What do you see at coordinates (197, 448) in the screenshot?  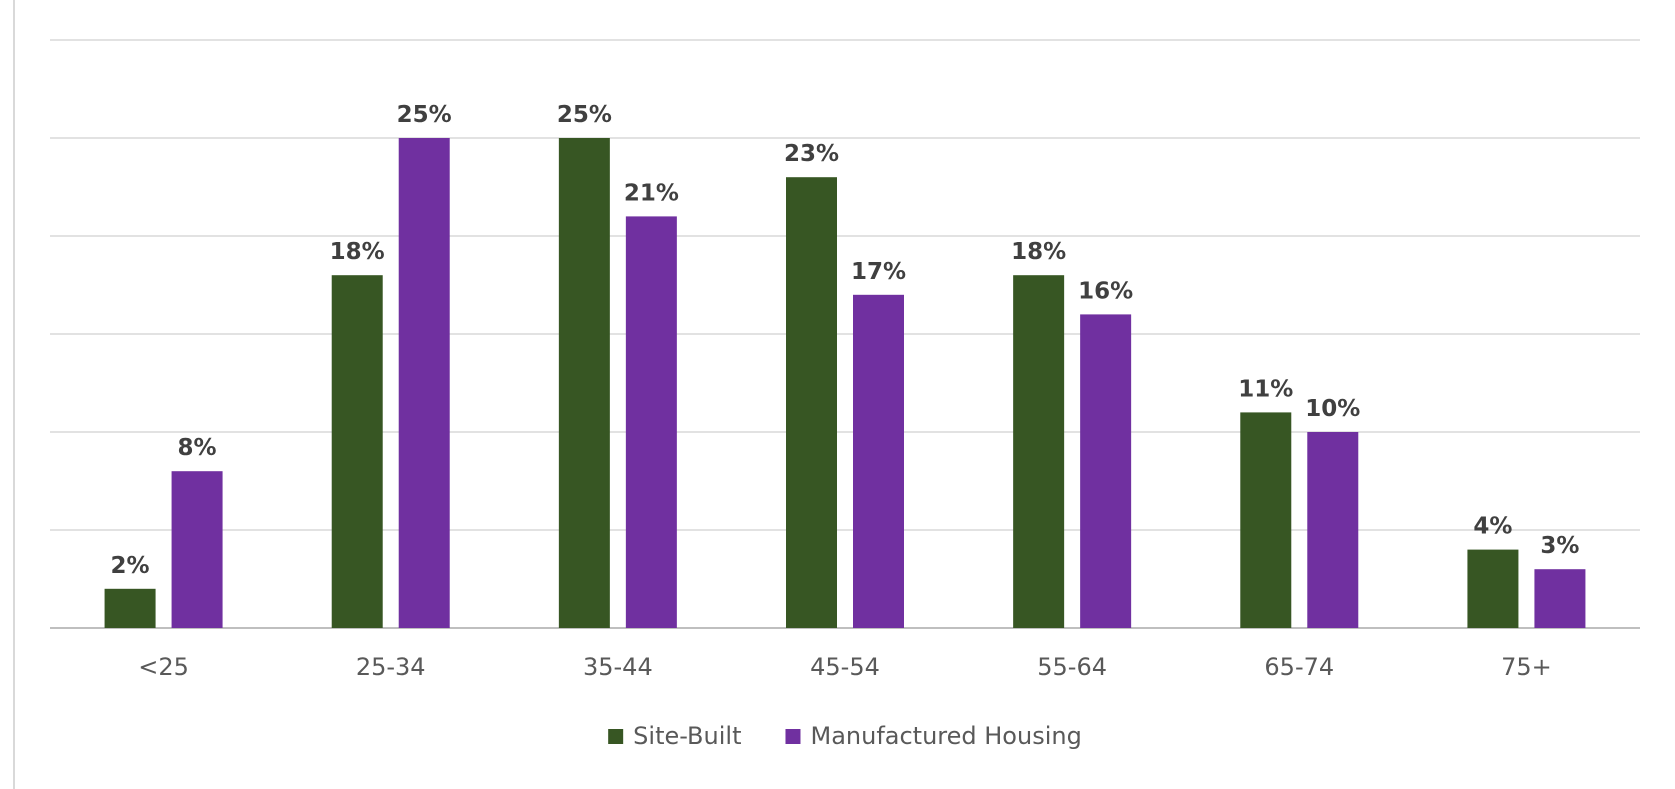 I see `data-label: 8%` at bounding box center [197, 448].